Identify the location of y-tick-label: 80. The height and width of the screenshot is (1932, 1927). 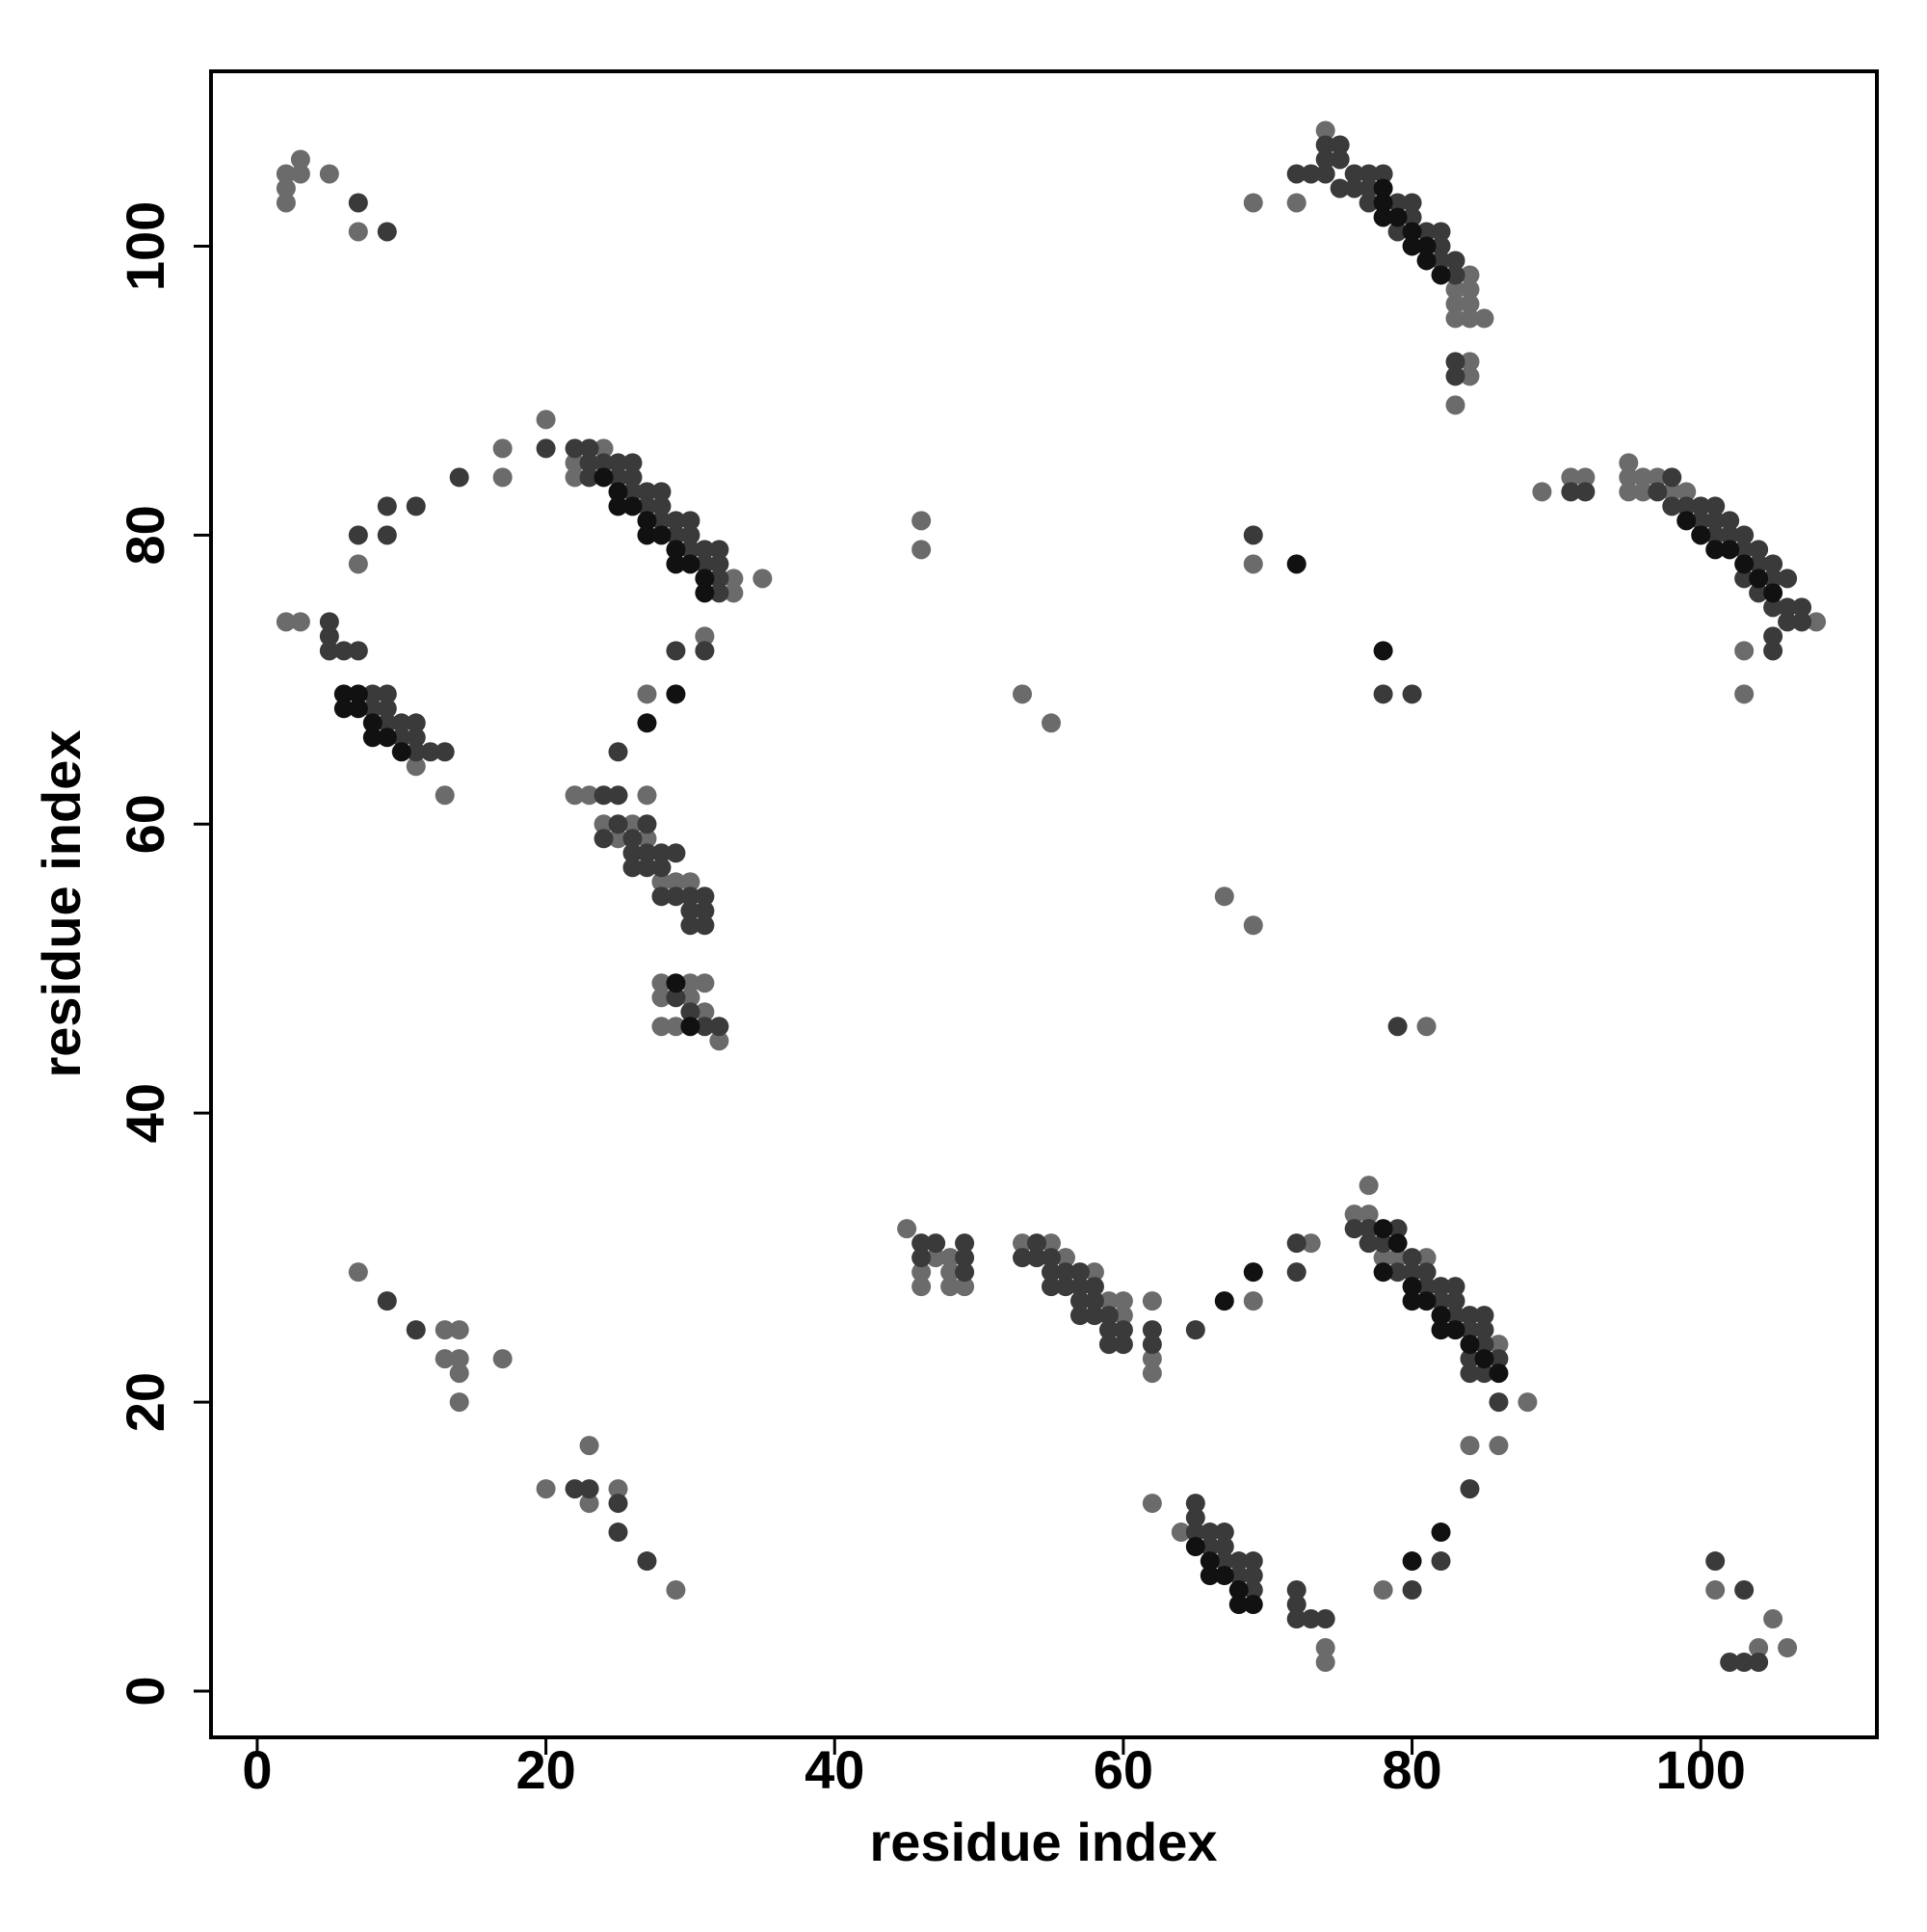
(145, 535).